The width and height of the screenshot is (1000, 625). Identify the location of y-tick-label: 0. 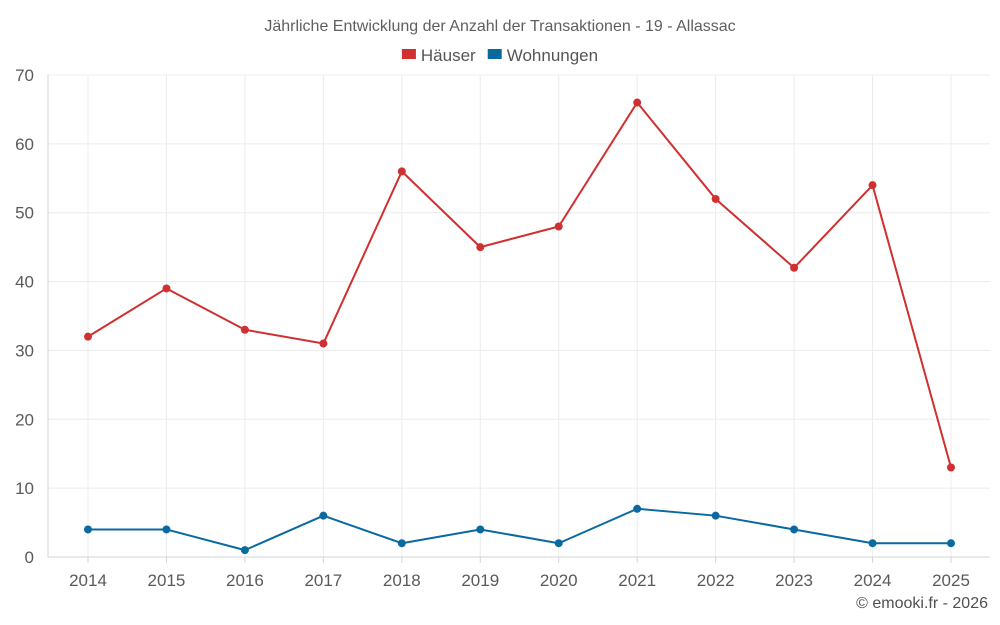
(29, 557).